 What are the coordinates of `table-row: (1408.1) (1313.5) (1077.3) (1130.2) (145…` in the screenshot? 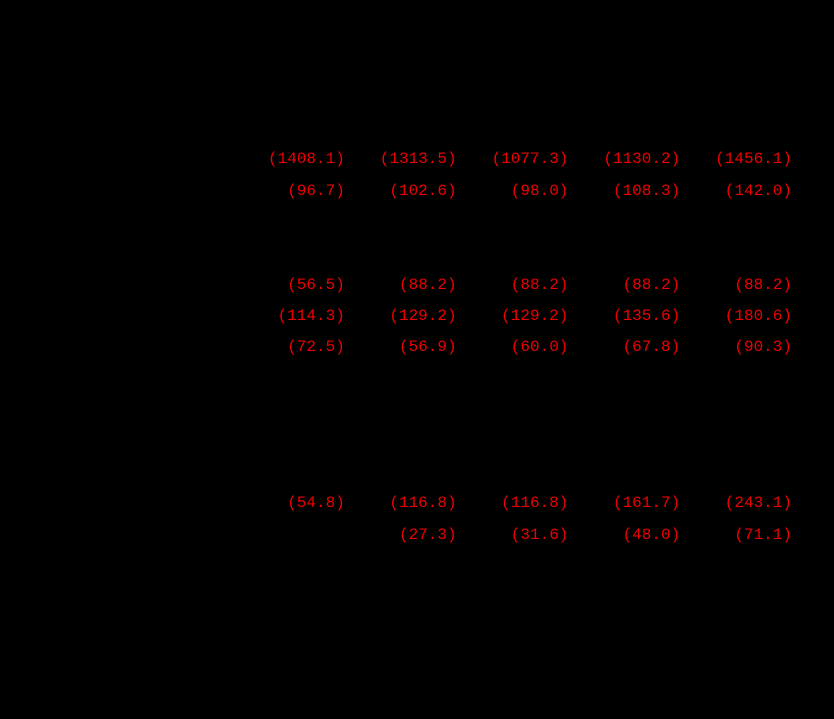 It's located at (513, 159).